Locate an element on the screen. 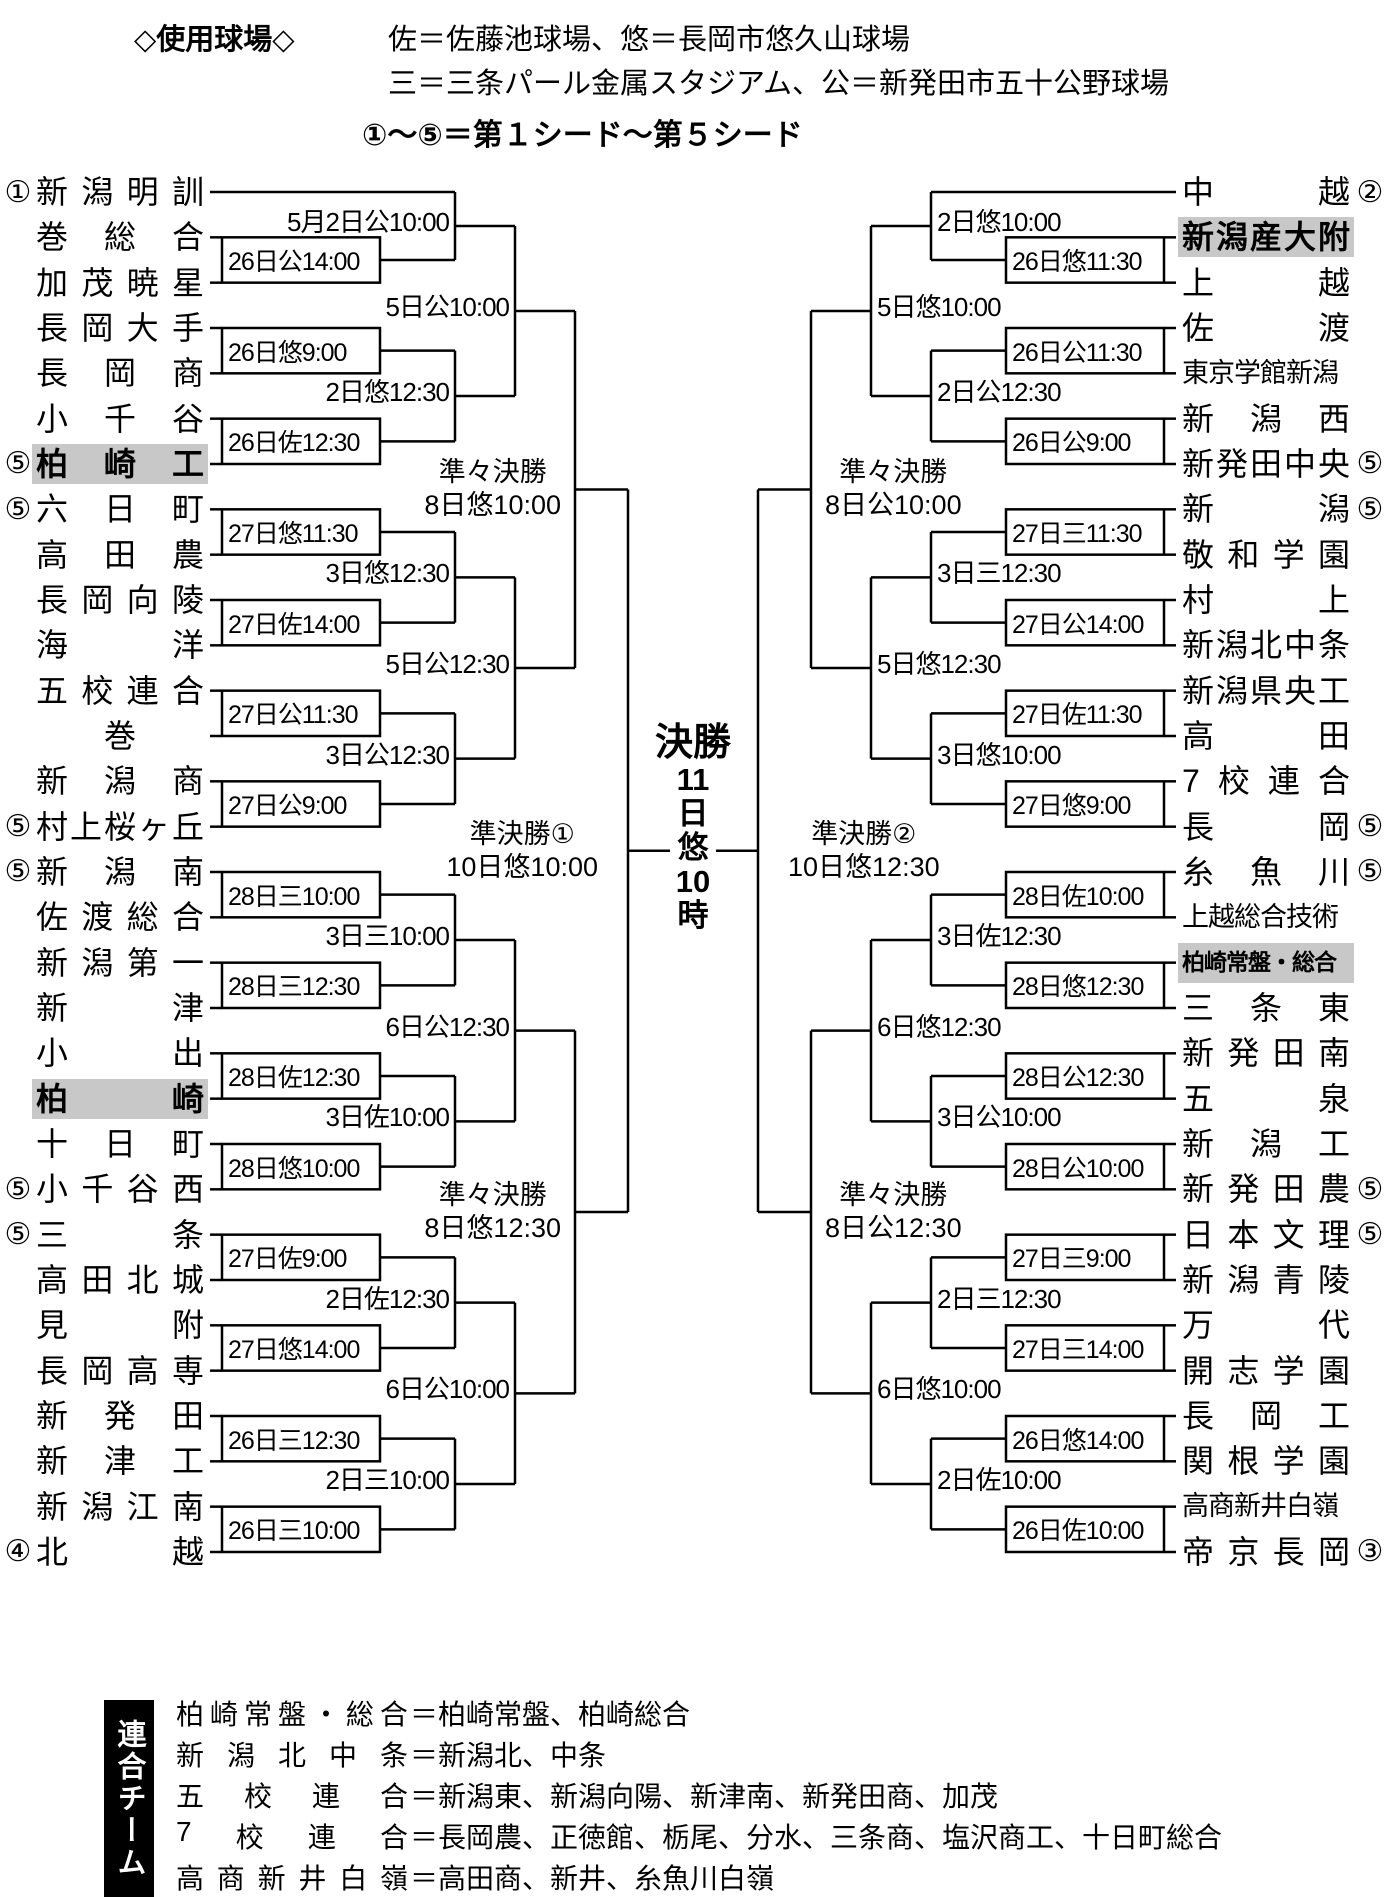  team-row: 高田農 is located at coordinates (120, 555).